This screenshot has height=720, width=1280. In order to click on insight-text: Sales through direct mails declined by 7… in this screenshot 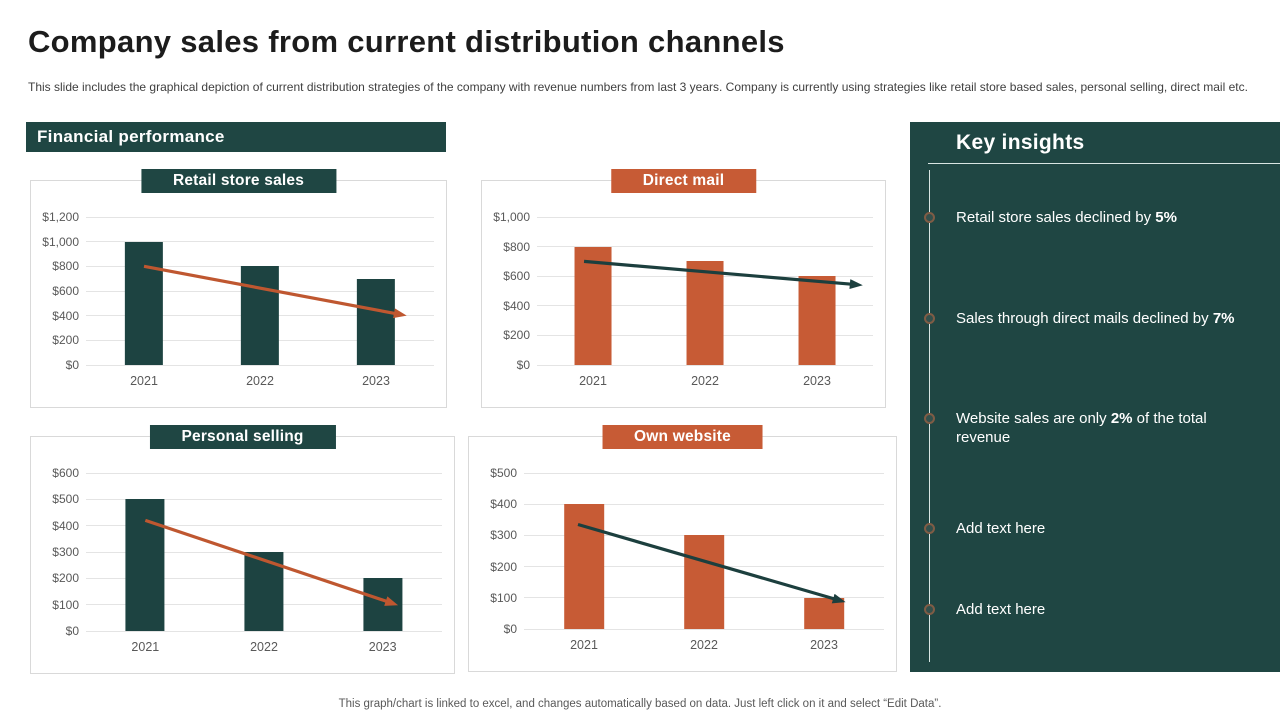, I will do `click(1095, 318)`.